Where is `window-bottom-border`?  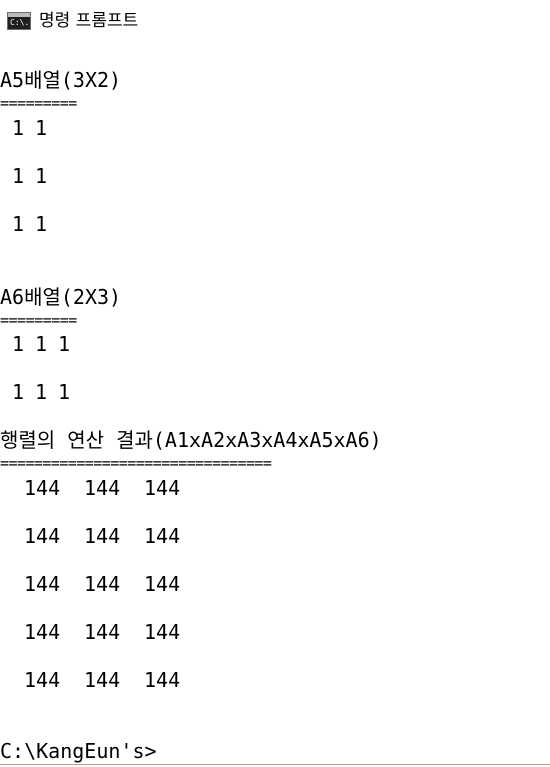
window-bottom-border is located at coordinates (275, 764).